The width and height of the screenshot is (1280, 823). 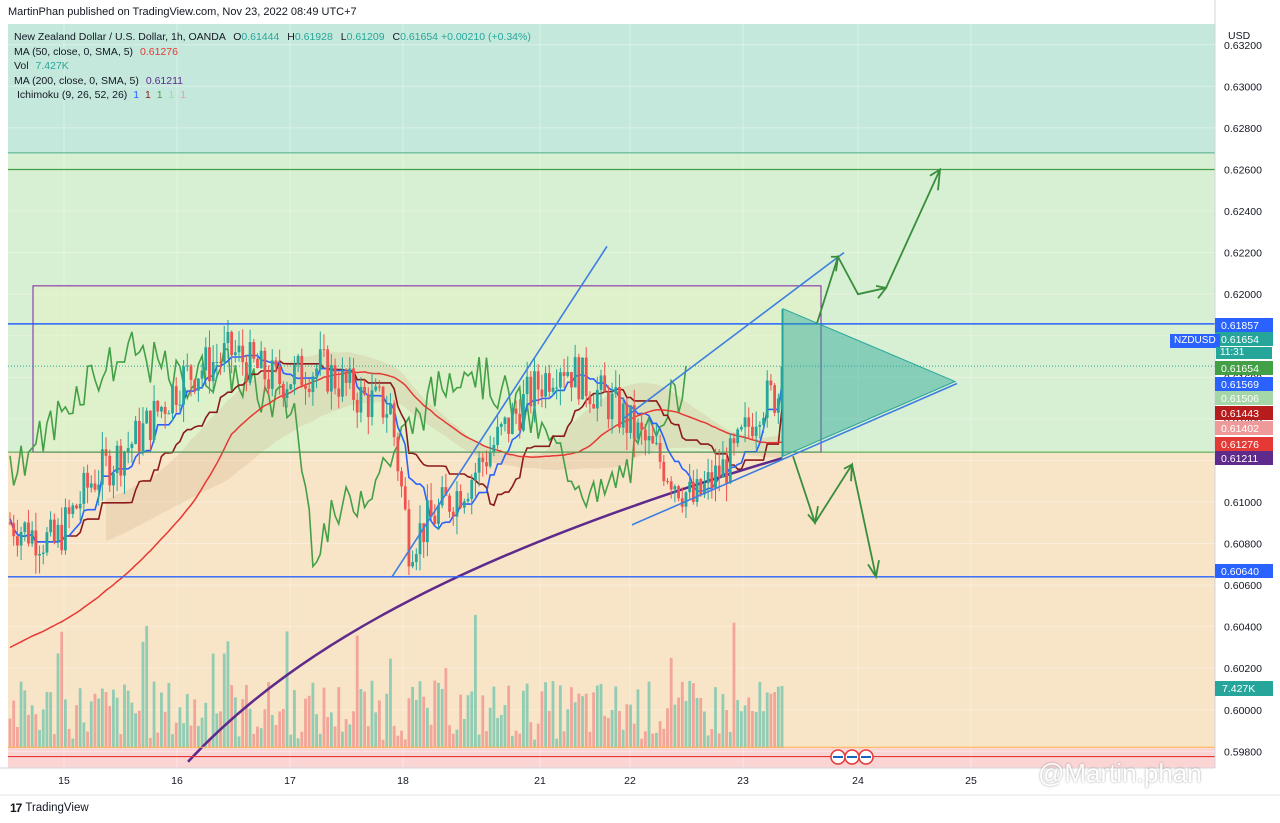 What do you see at coordinates (272, 66) in the screenshot?
I see `legend-vol-row: Vol 7.427K` at bounding box center [272, 66].